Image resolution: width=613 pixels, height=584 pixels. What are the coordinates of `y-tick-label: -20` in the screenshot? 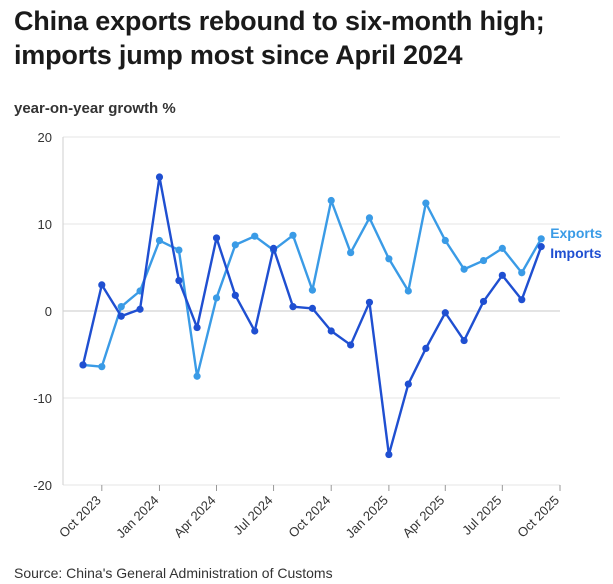 It's located at (42, 485).